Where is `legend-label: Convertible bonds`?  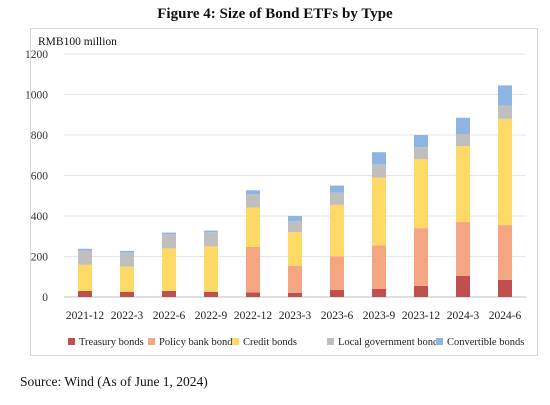 legend-label: Convertible bonds is located at coordinates (485, 342).